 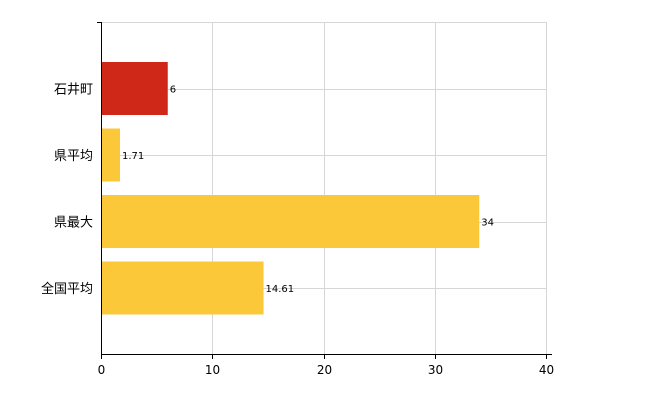 What do you see at coordinates (173, 90) in the screenshot?
I see `data-label-0: 6` at bounding box center [173, 90].